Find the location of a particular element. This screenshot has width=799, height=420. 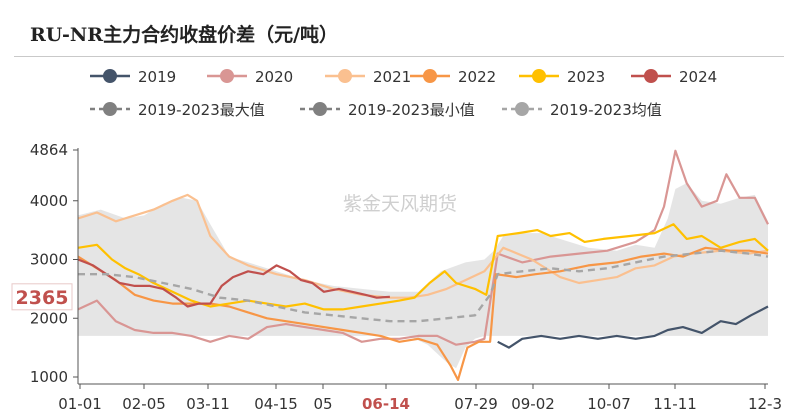

legend-label: 2024 is located at coordinates (698, 77).